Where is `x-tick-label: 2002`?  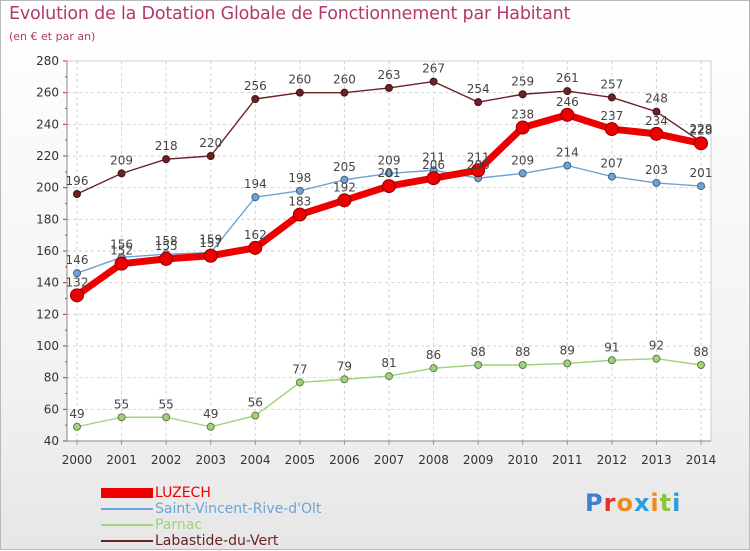 x-tick-label: 2002 is located at coordinates (166, 460).